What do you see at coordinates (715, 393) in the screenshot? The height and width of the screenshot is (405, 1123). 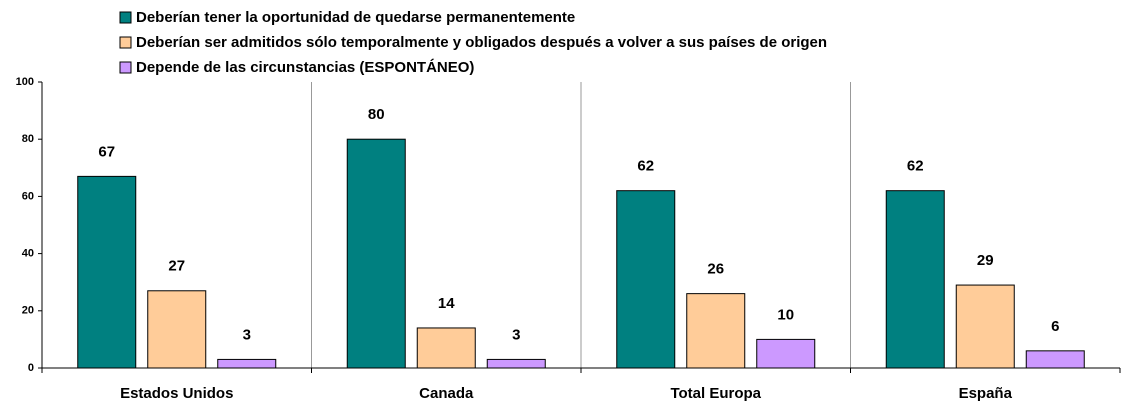 I see `x-tick-label: Total Europa` at bounding box center [715, 393].